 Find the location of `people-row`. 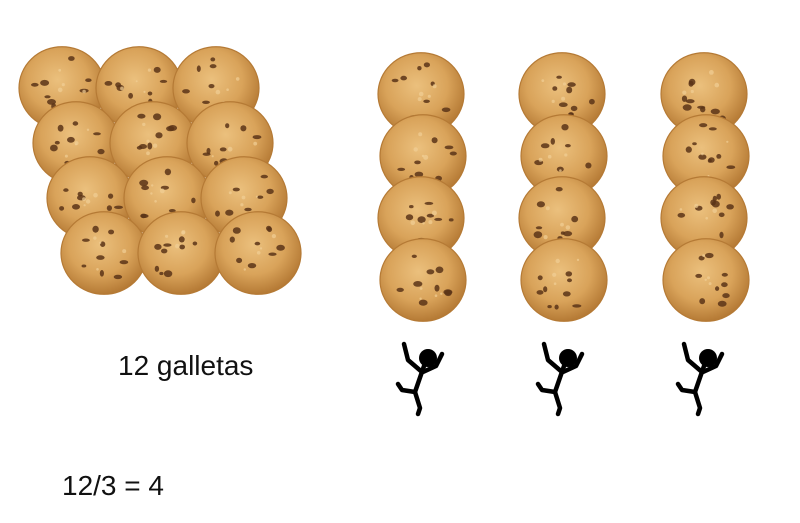

people-row is located at coordinates (560, 379).